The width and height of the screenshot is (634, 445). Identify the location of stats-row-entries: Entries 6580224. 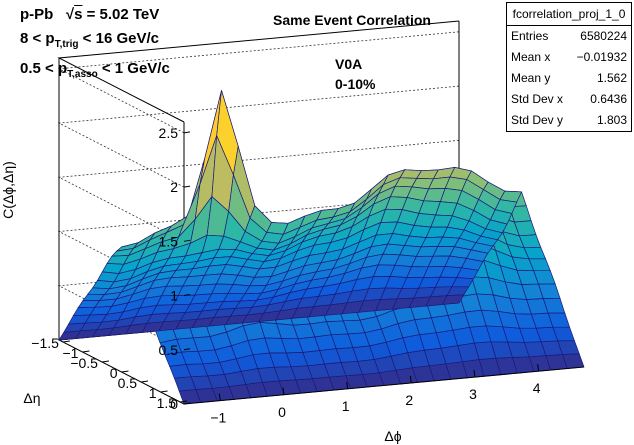
(569, 36).